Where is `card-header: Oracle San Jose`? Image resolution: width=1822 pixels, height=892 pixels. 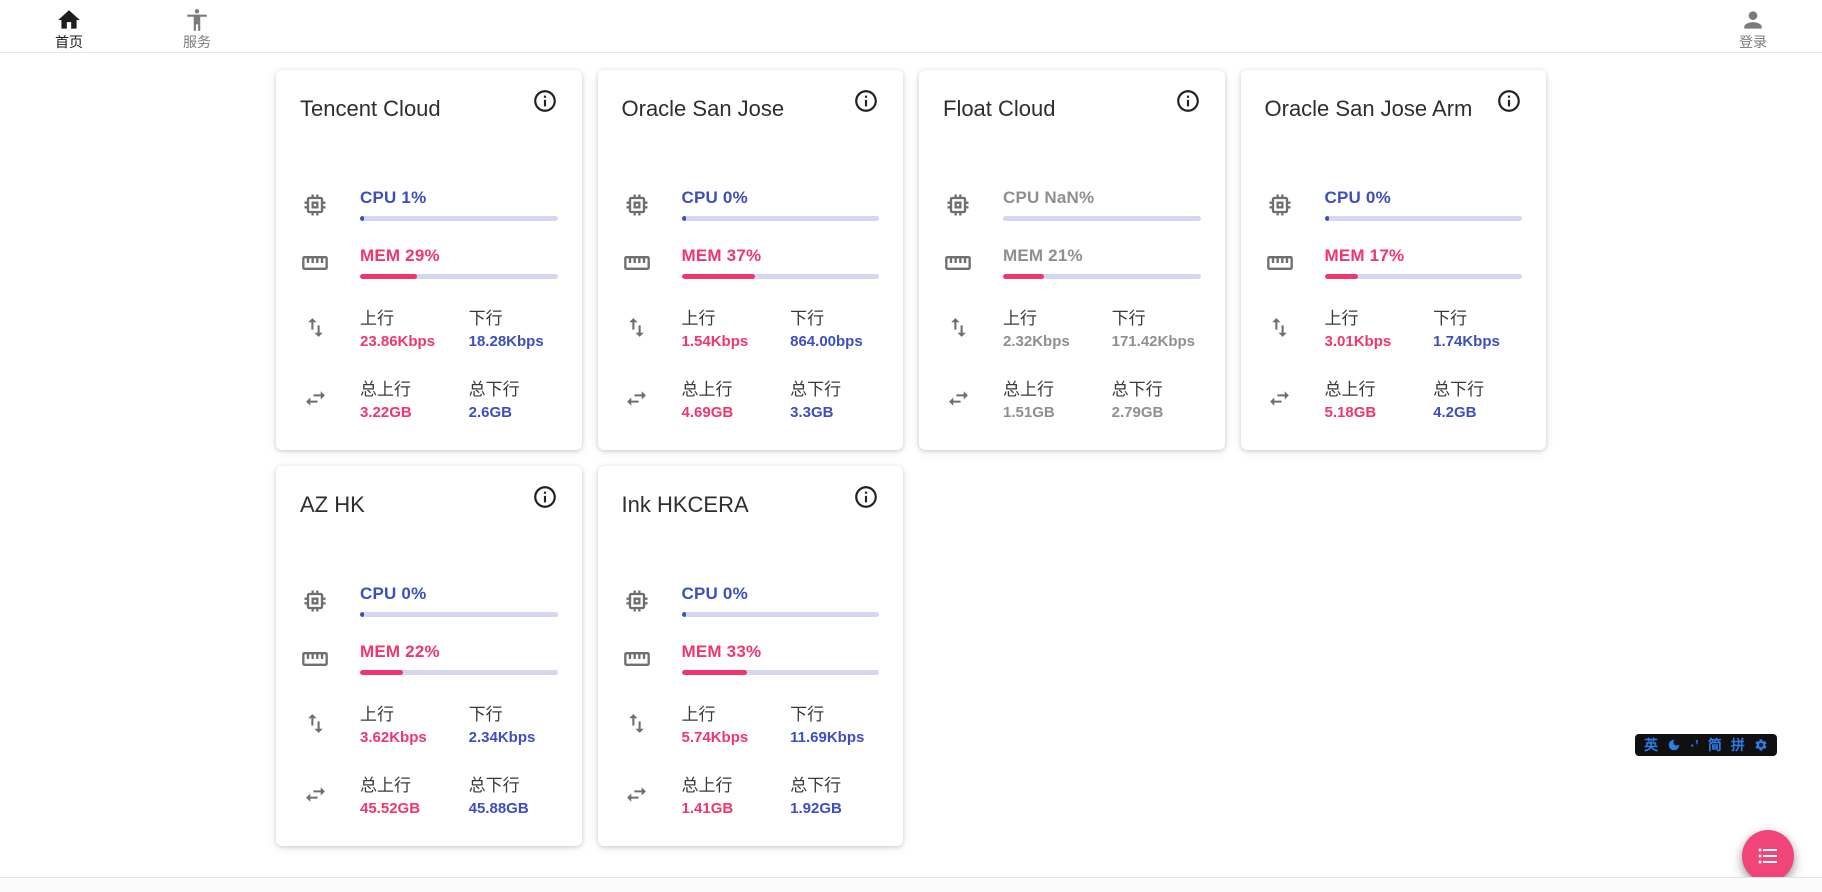
card-header: Oracle San Jose is located at coordinates (751, 107).